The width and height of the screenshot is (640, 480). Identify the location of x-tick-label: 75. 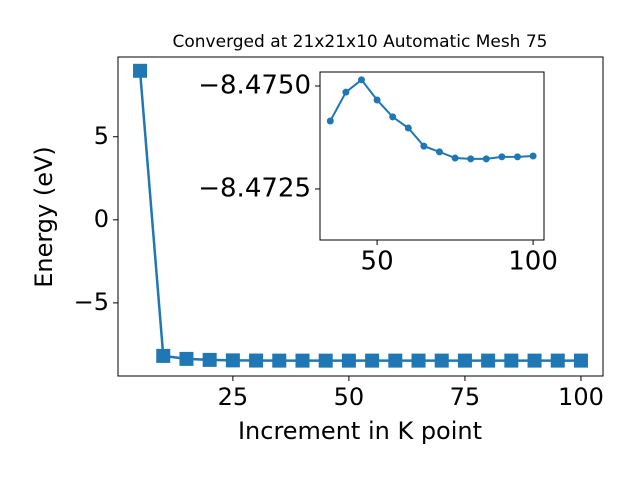
(465, 397).